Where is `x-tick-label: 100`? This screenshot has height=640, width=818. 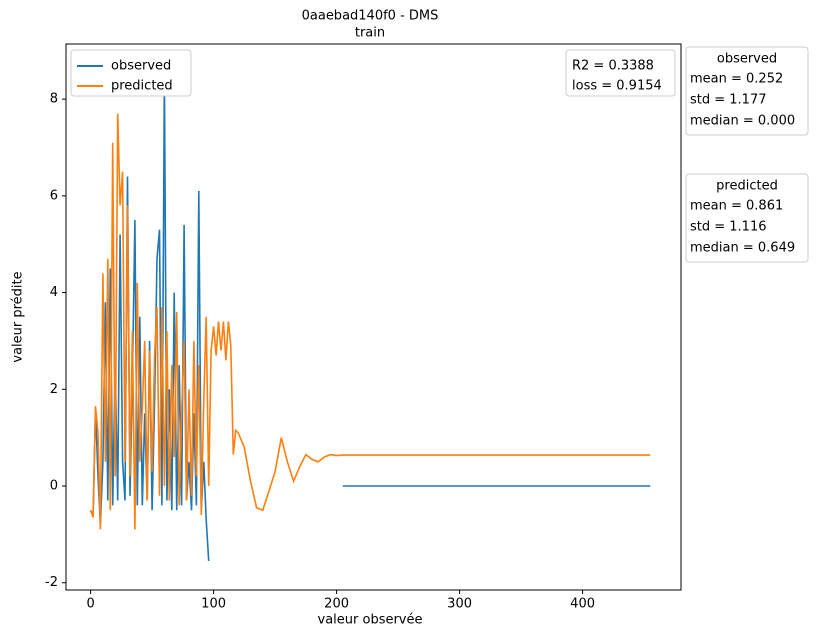 x-tick-label: 100 is located at coordinates (213, 604).